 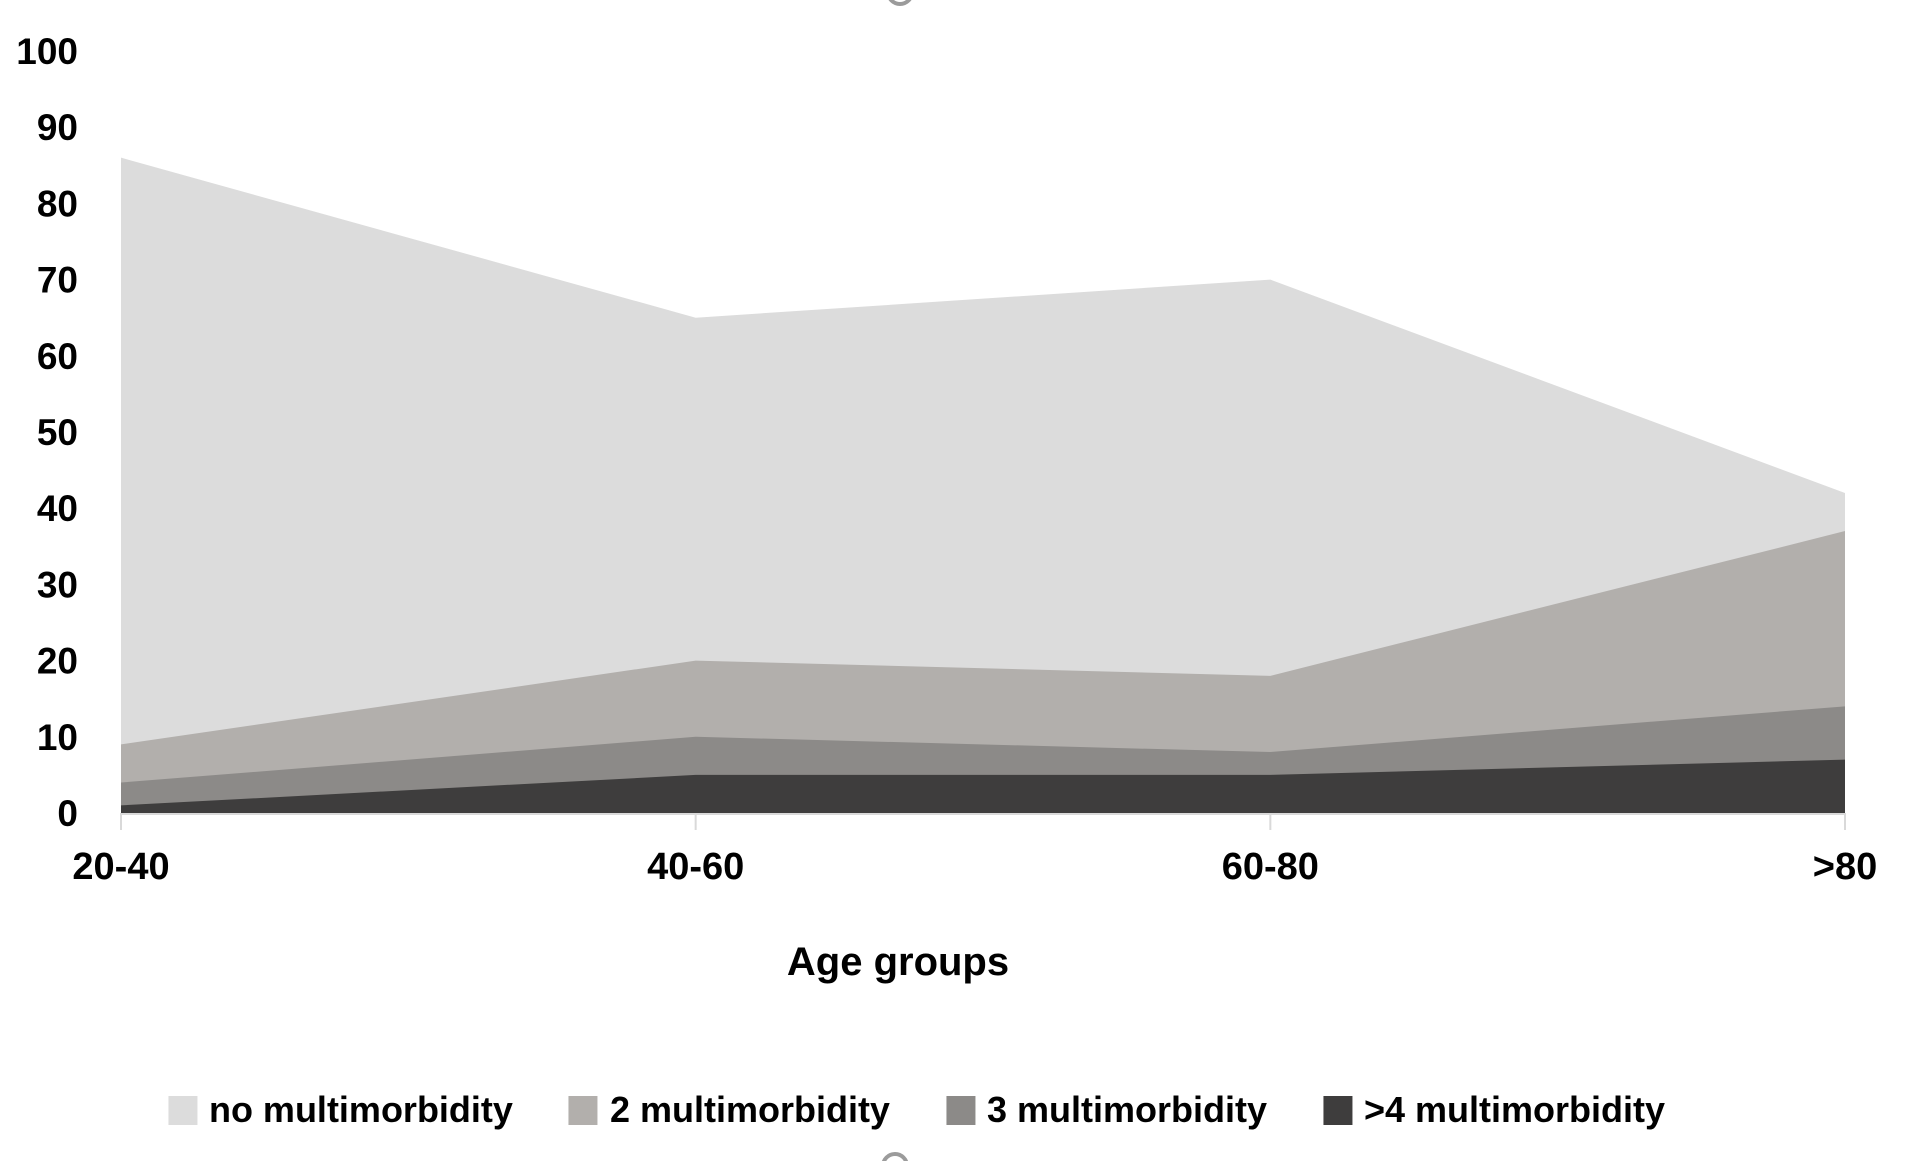 I want to click on x-tick-label: 20-40, so click(x=120, y=867).